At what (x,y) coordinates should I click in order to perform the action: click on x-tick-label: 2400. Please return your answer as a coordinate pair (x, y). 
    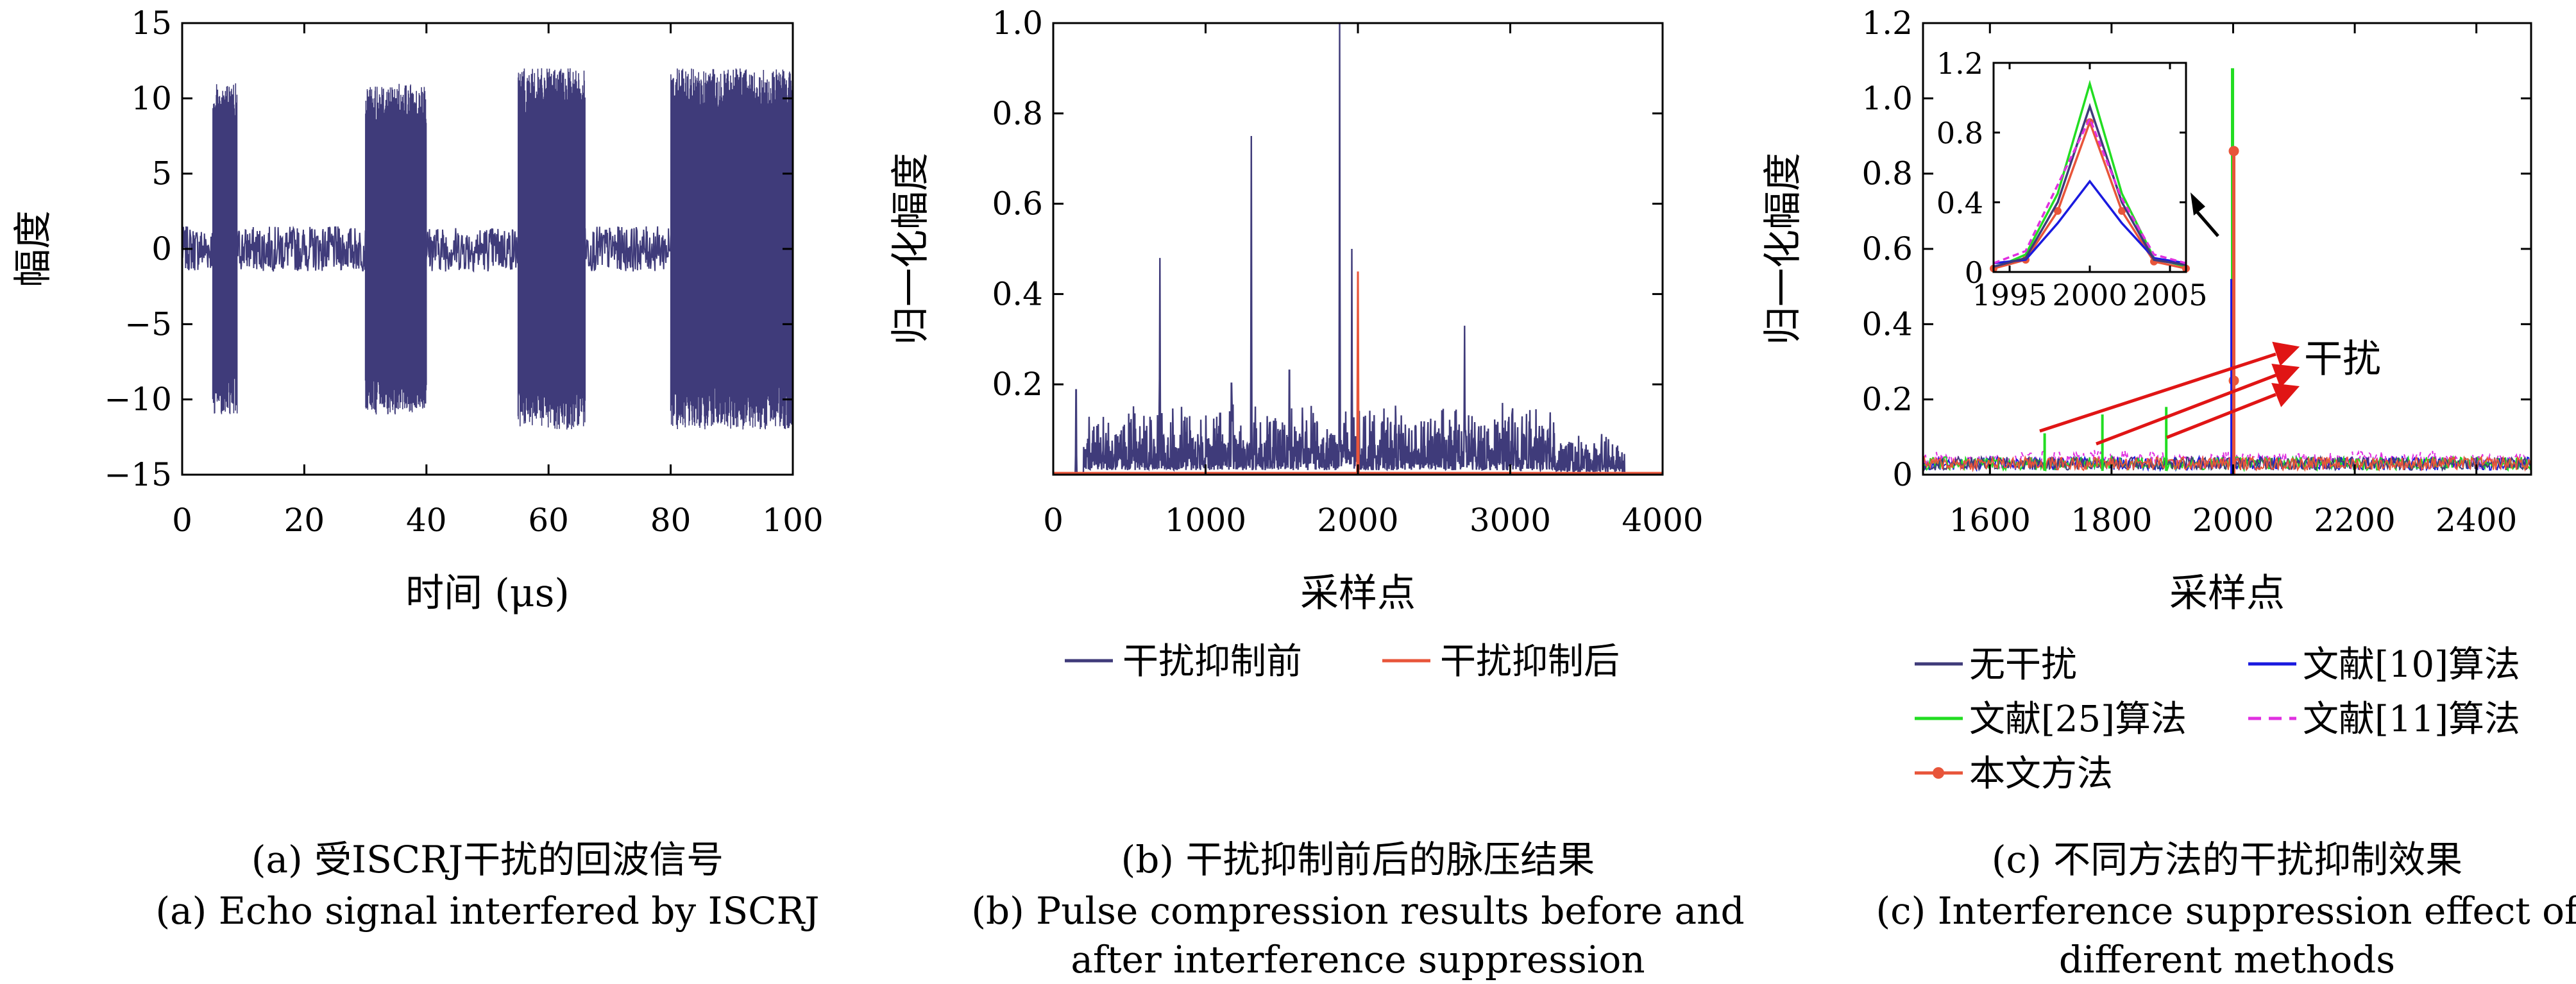
    Looking at the image, I should click on (2476, 520).